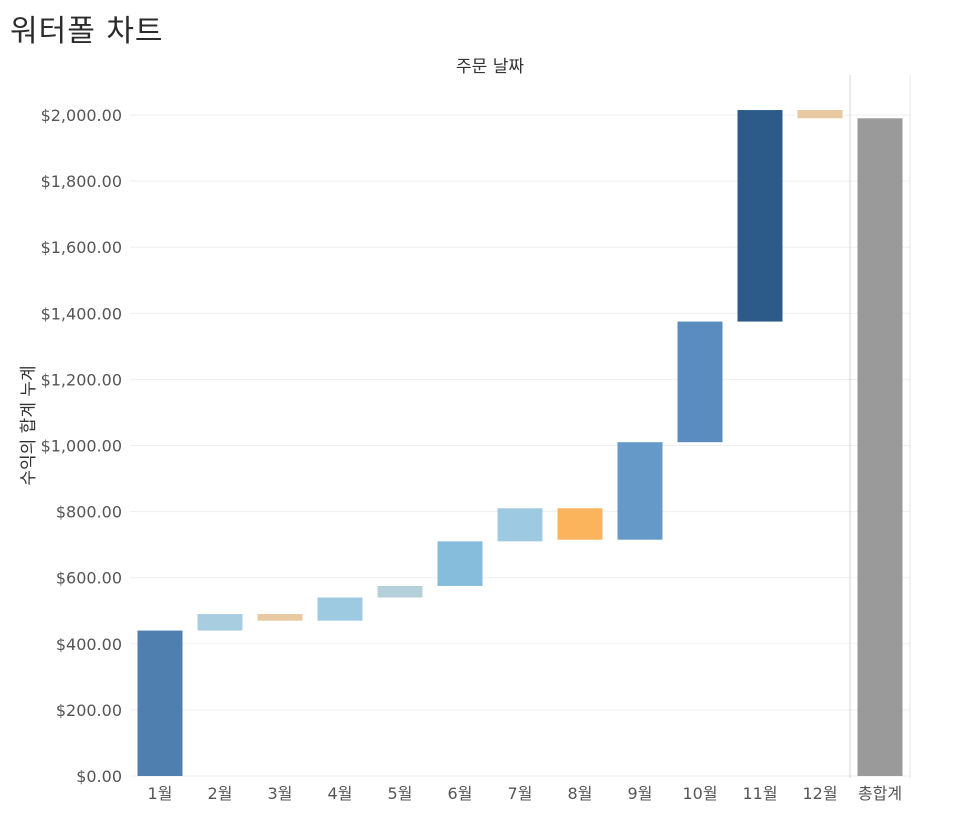  What do you see at coordinates (460, 793) in the screenshot?
I see `x-tick-label: 6월` at bounding box center [460, 793].